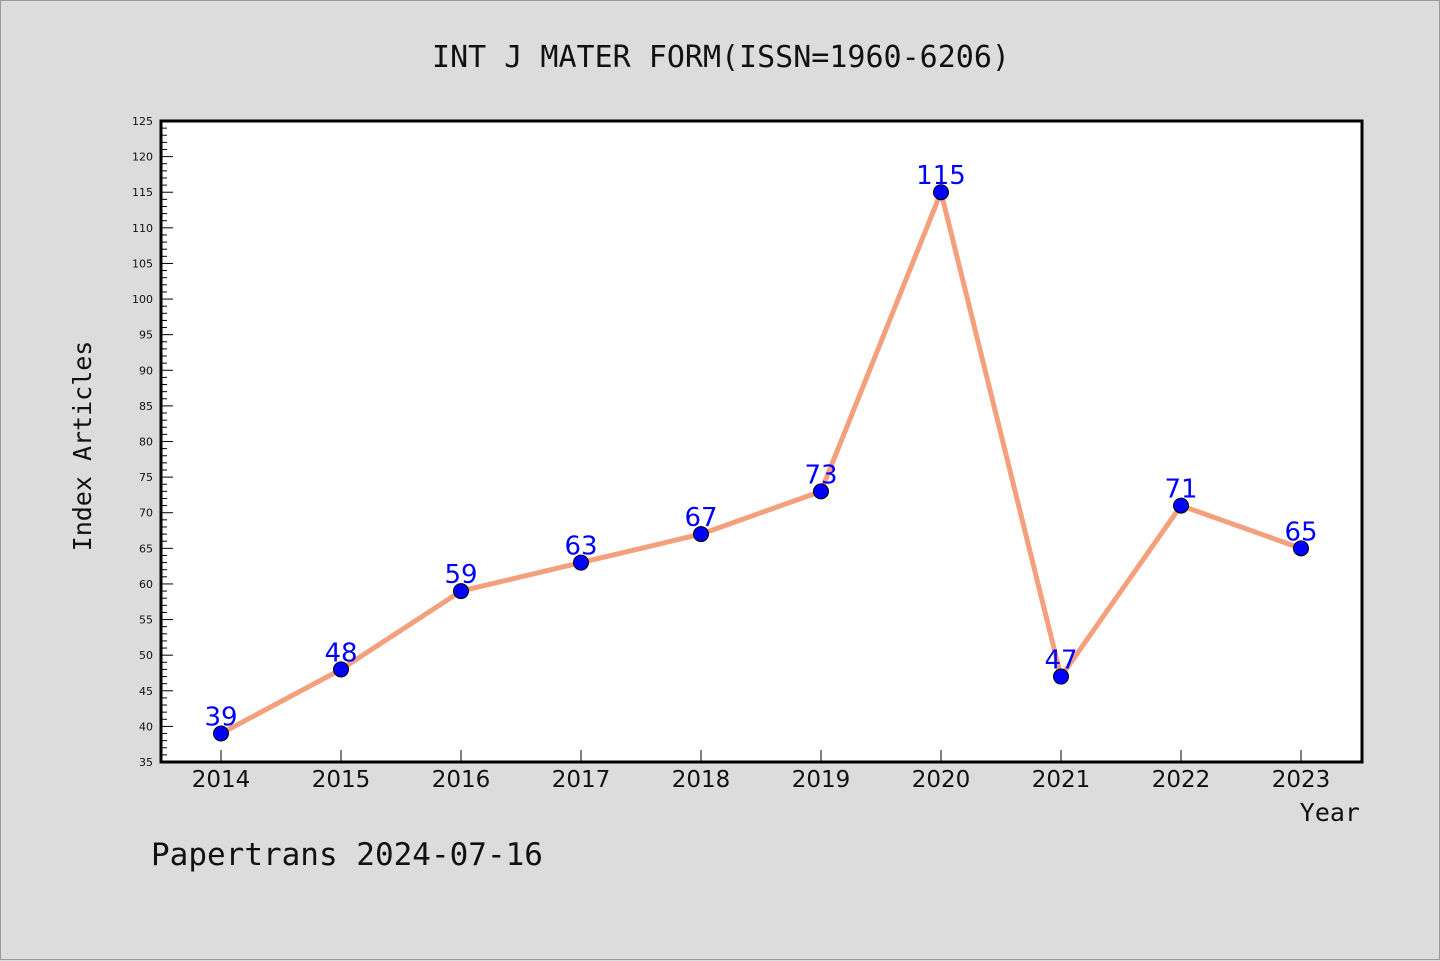 This screenshot has width=1440, height=961. Describe the element at coordinates (460, 575) in the screenshot. I see `data-label: 59` at that location.